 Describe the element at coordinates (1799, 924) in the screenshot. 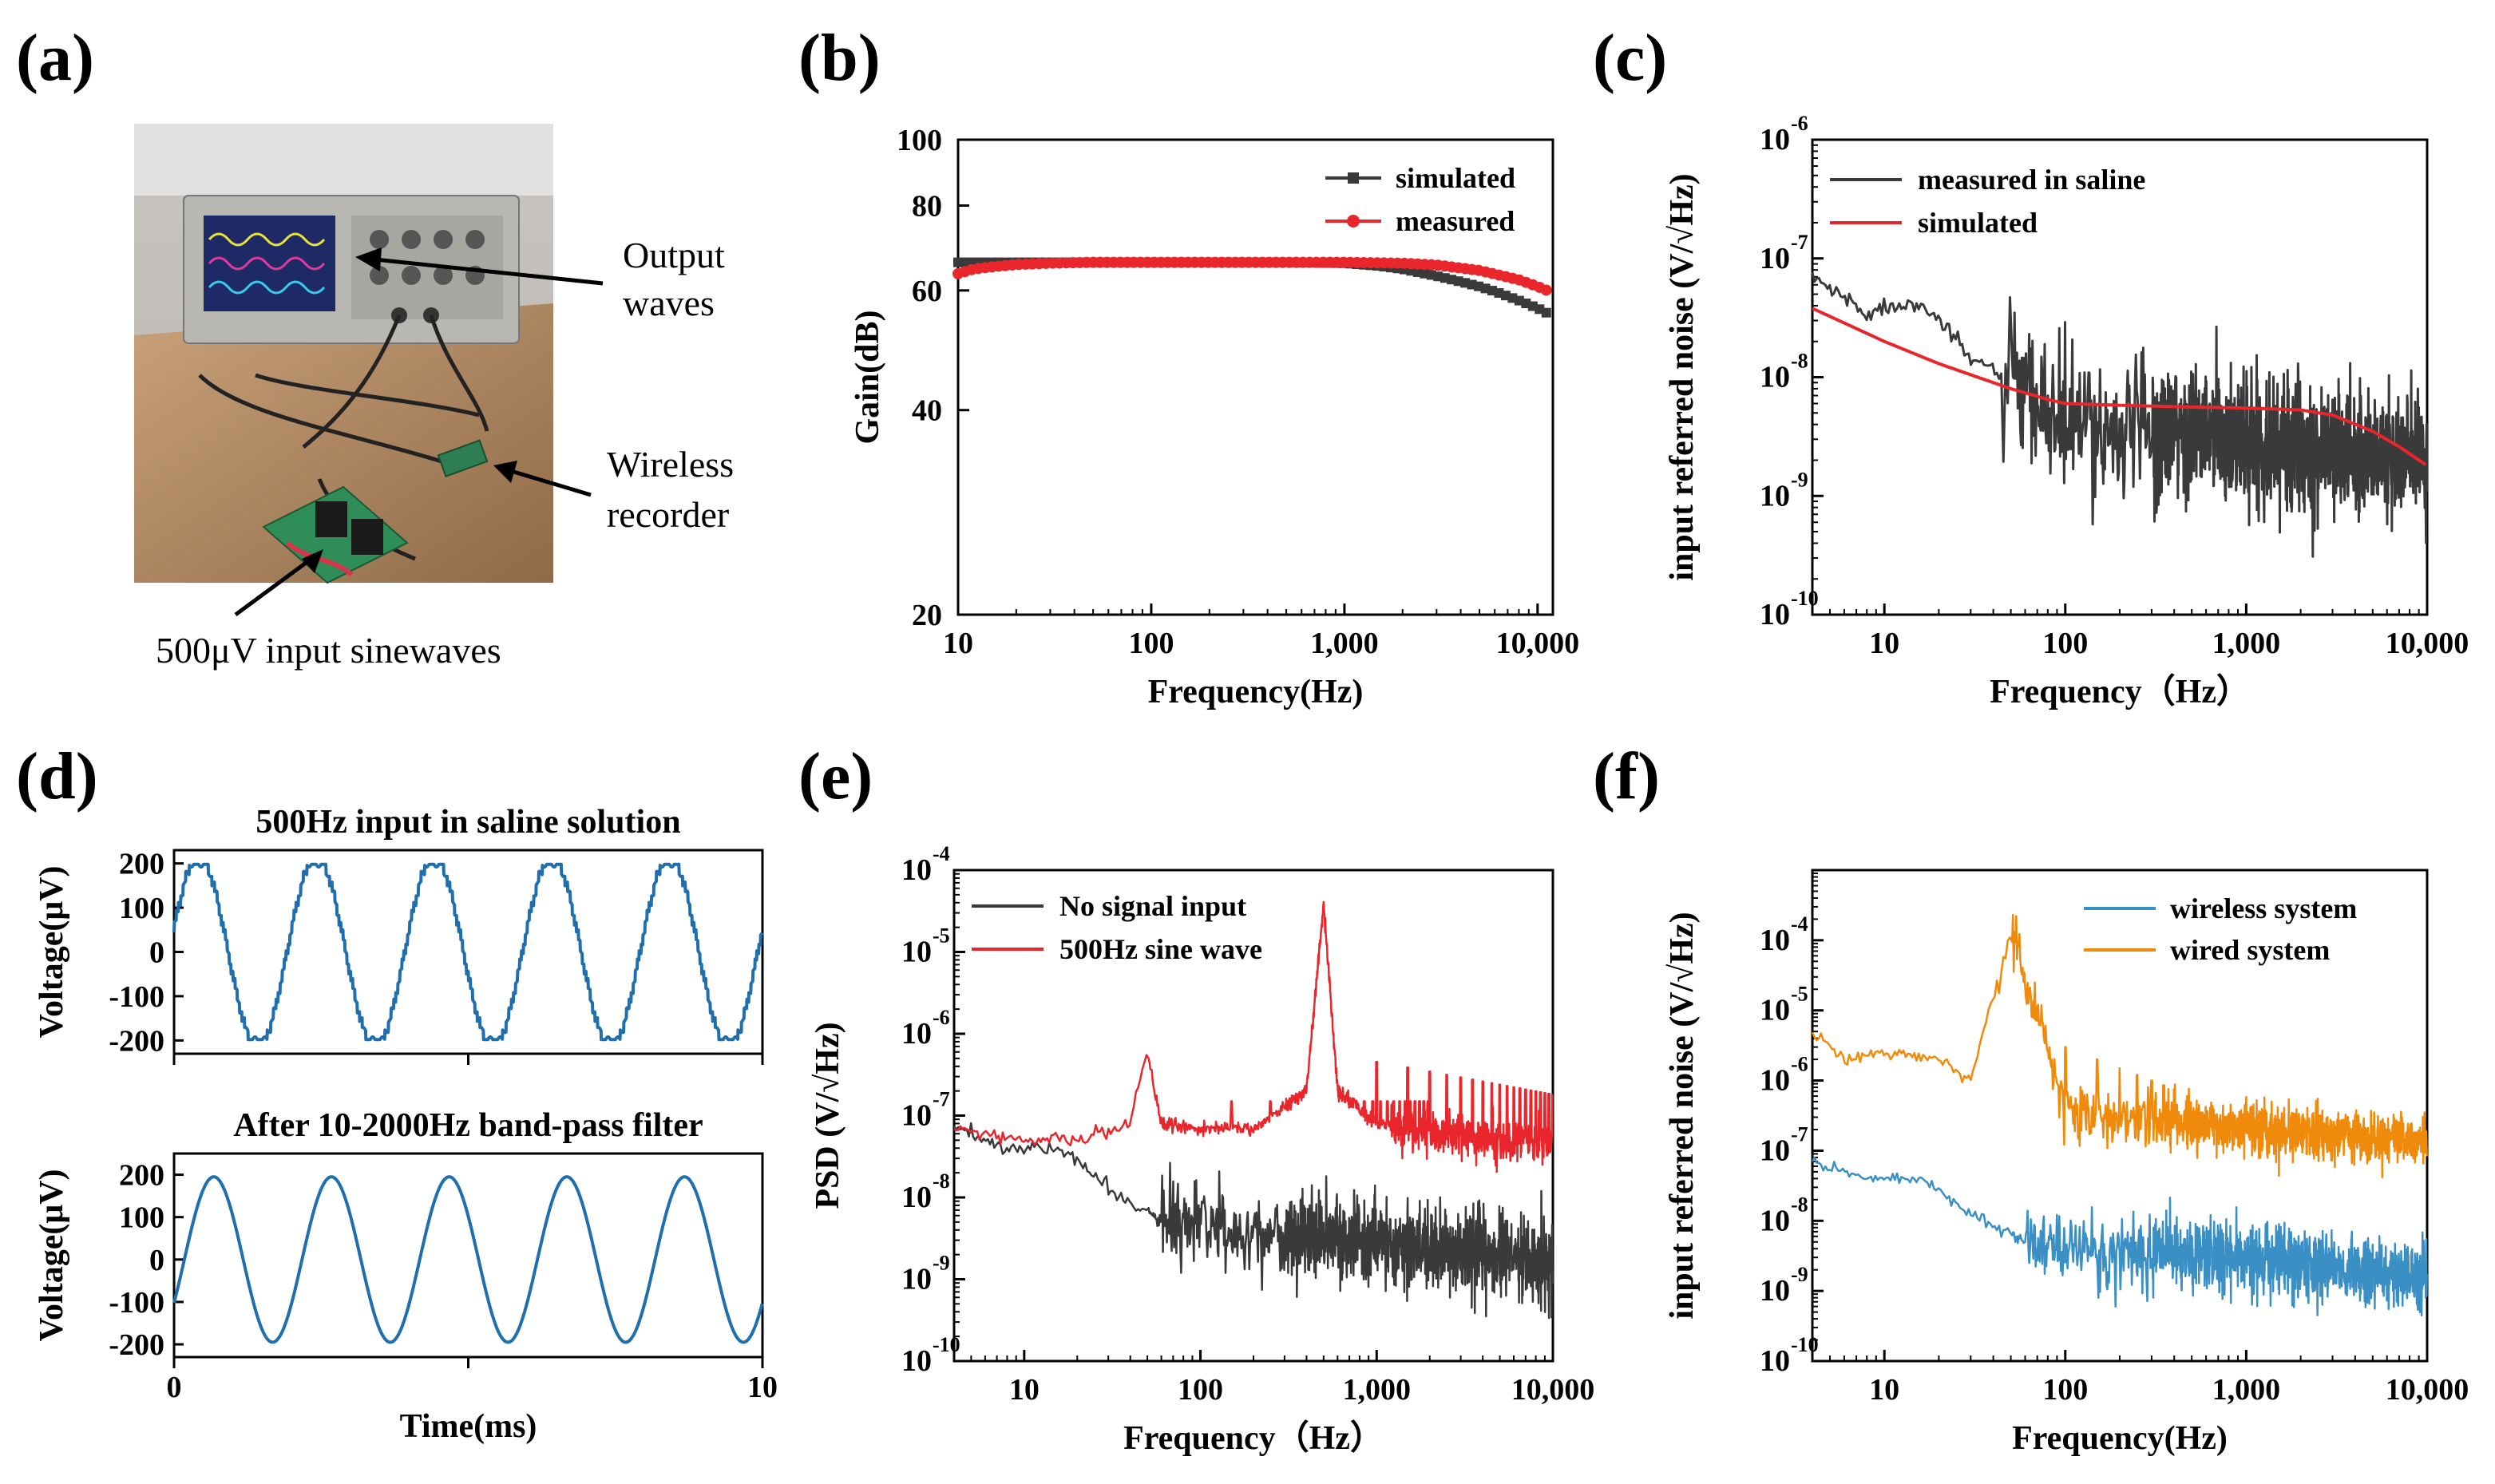

I see `y-tick-exponent: -4` at that location.